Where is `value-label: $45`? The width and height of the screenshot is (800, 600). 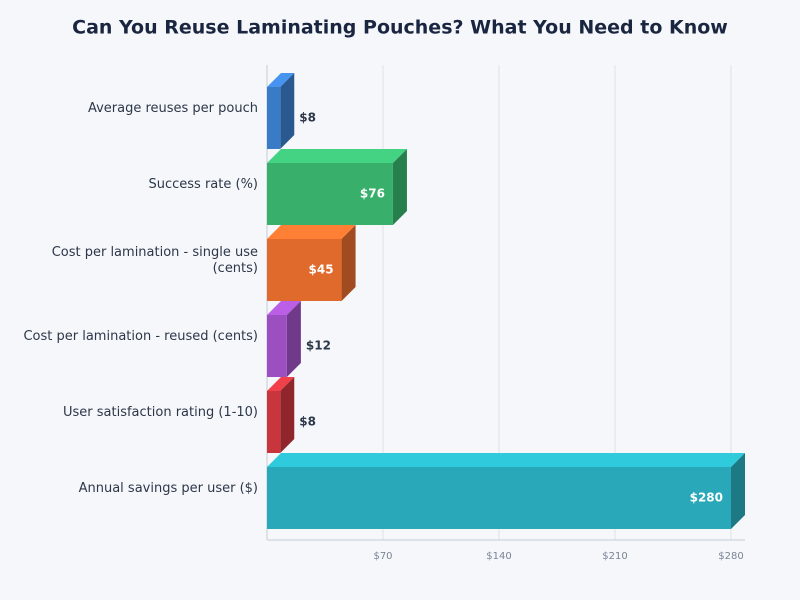
value-label: $45 is located at coordinates (321, 270).